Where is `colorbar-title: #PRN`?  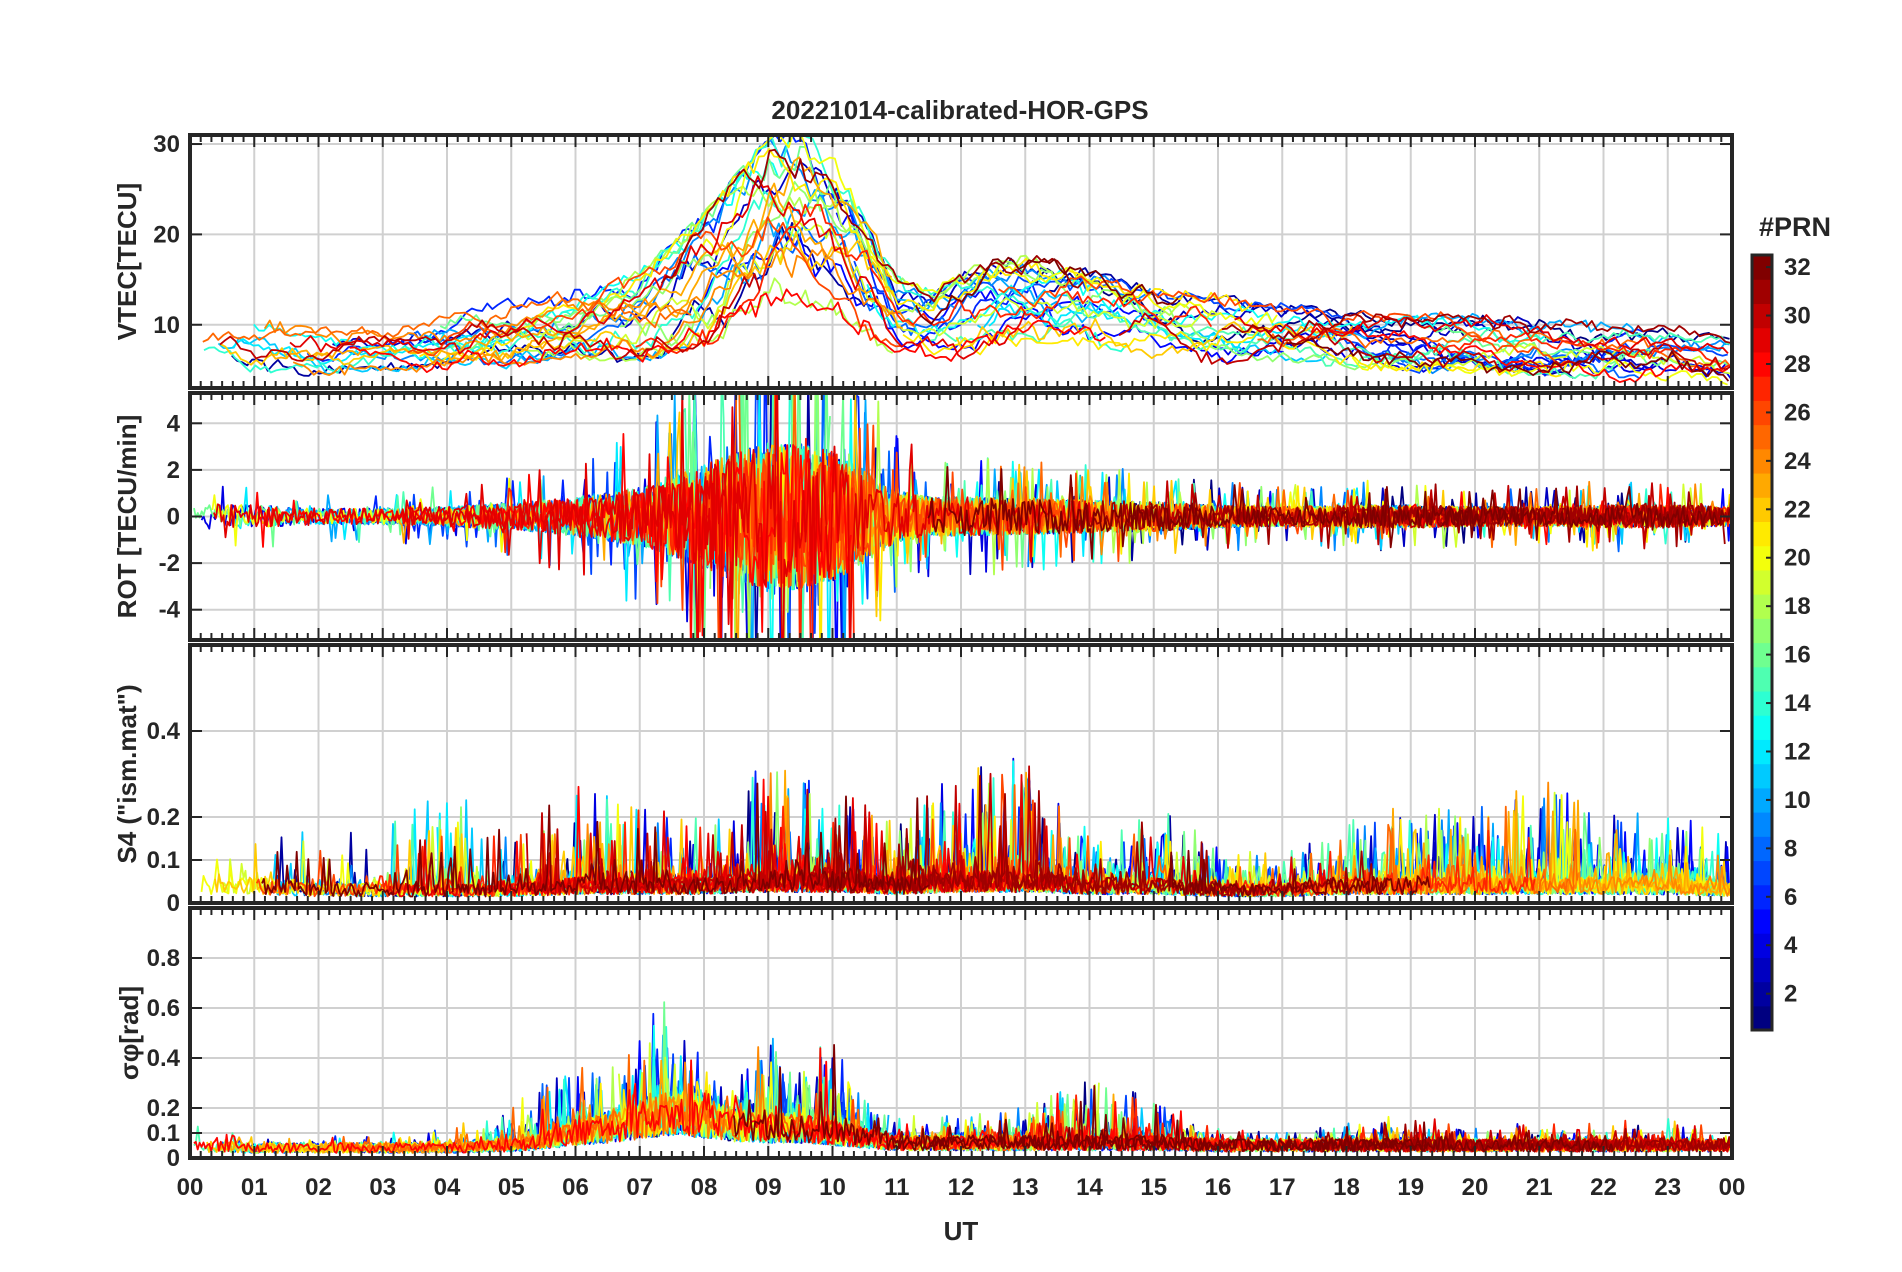
colorbar-title: #PRN is located at coordinates (1795, 227).